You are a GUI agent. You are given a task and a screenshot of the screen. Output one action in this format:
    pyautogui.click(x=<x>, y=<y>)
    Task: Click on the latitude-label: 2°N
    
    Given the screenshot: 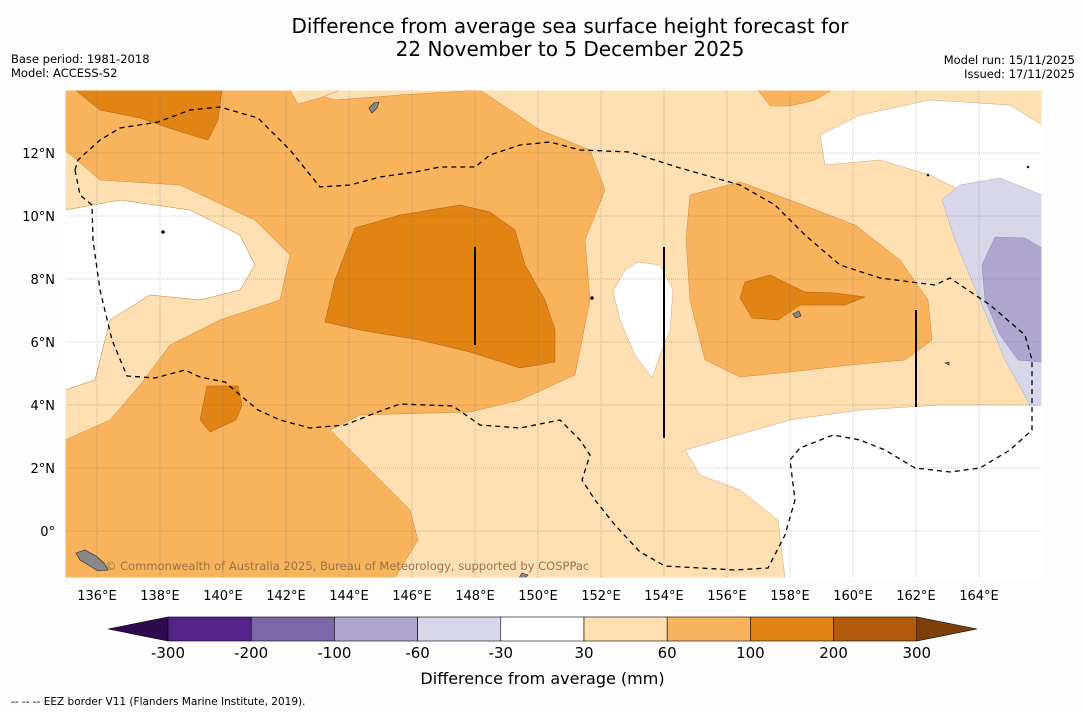 What is the action you would take?
    pyautogui.click(x=43, y=469)
    